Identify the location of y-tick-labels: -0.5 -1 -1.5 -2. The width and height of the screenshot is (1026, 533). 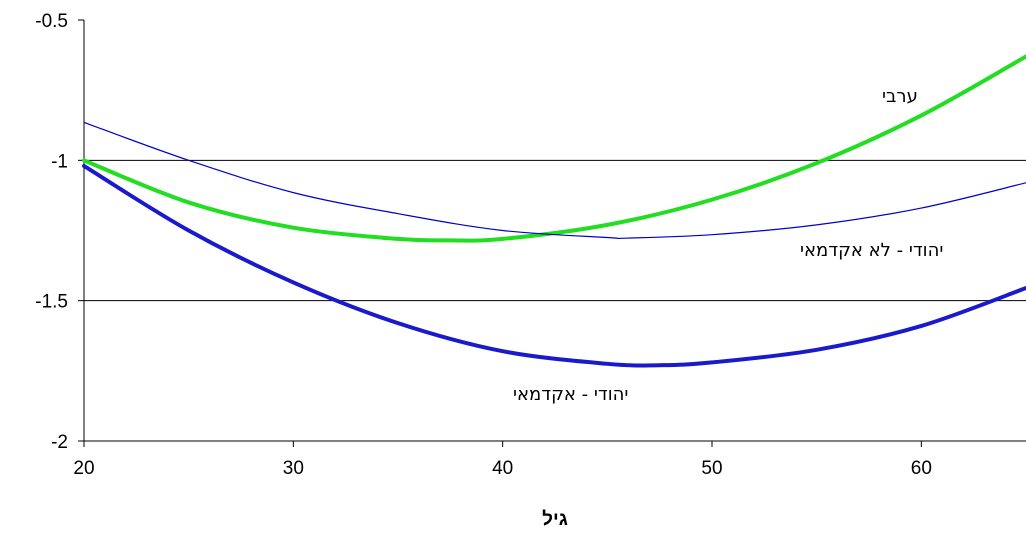
(59, 232).